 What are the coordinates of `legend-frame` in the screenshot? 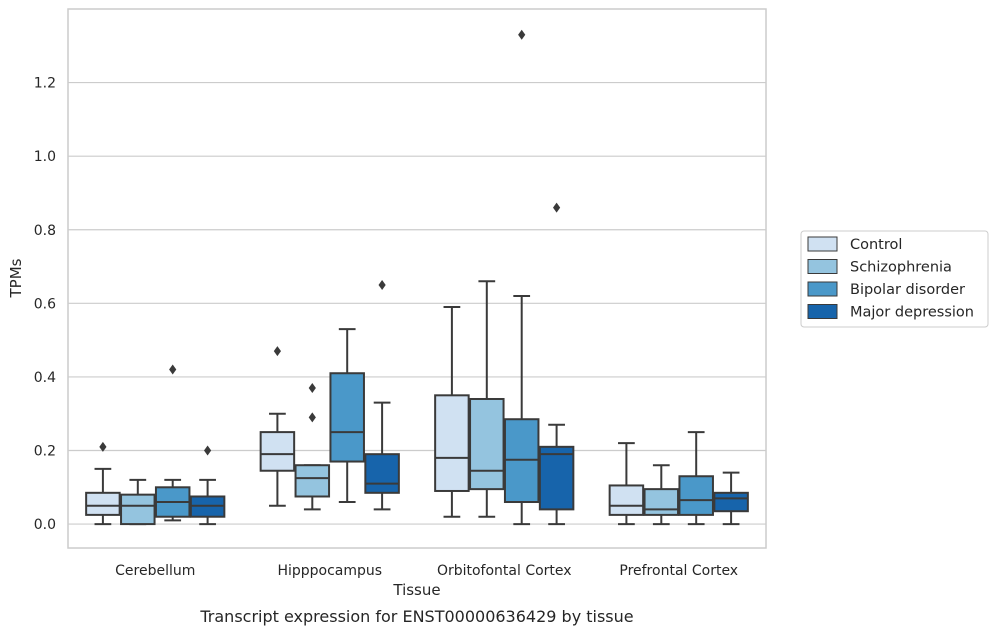 It's located at (894, 279).